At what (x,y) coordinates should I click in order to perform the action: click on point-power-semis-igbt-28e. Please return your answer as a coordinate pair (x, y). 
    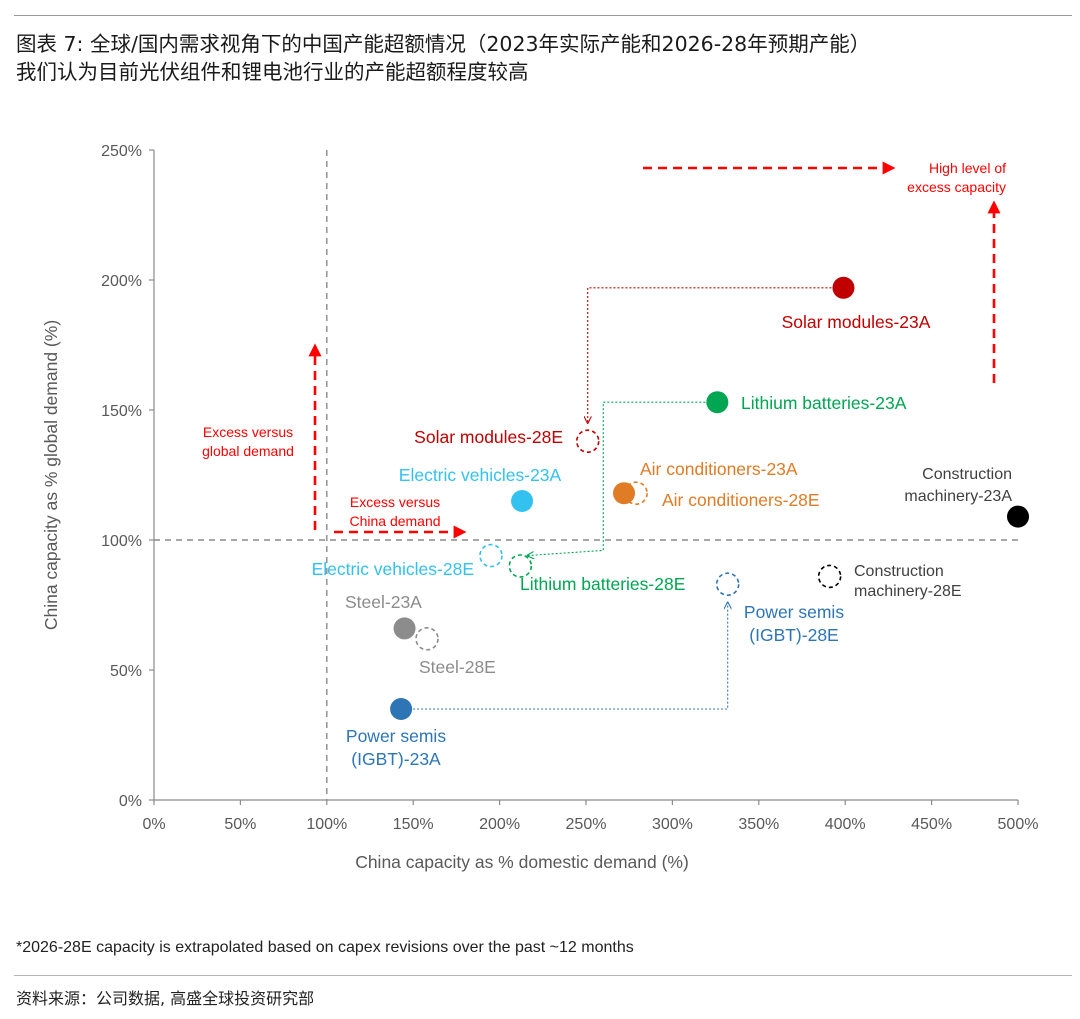
    Looking at the image, I should click on (727, 584).